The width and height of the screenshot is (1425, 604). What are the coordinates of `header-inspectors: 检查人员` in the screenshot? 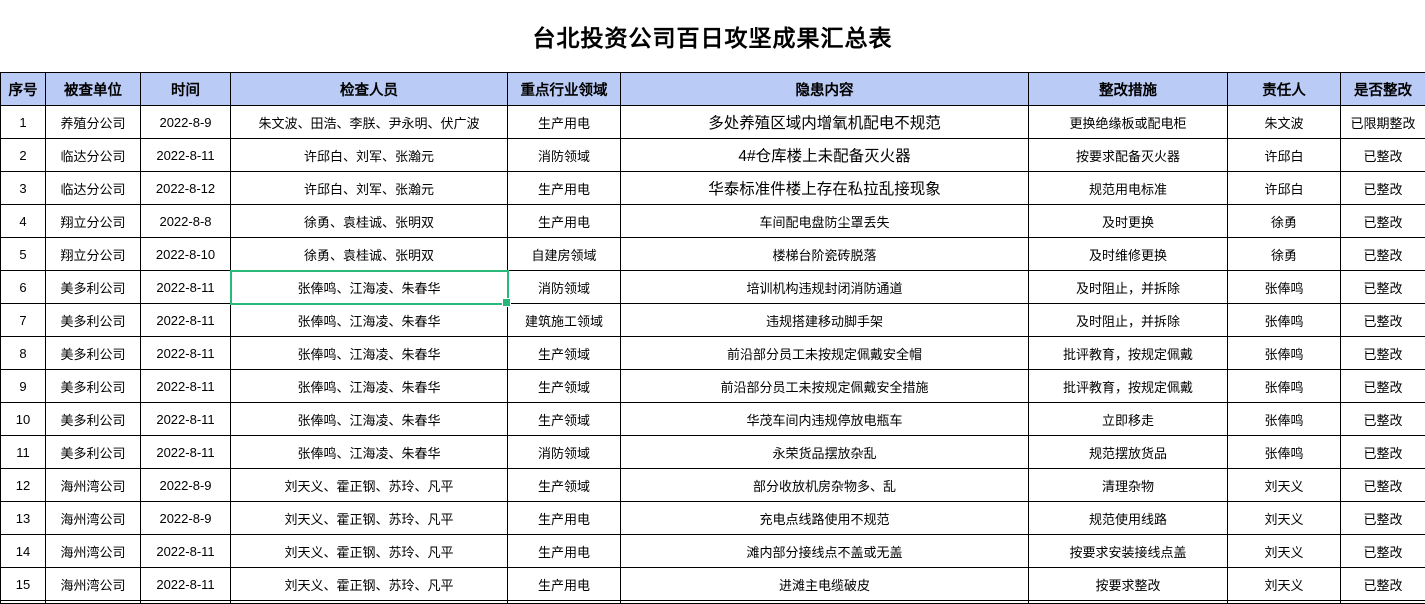 It's located at (369, 89).